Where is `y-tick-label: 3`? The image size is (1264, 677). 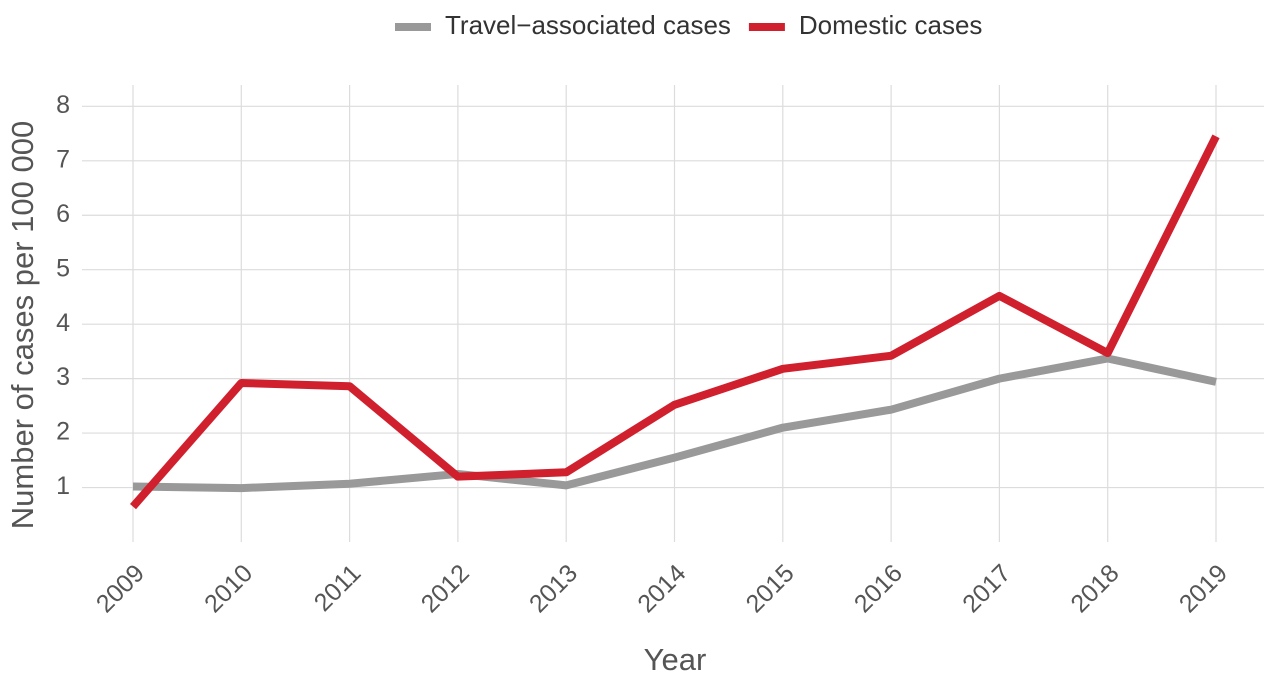 y-tick-label: 3 is located at coordinates (63, 377).